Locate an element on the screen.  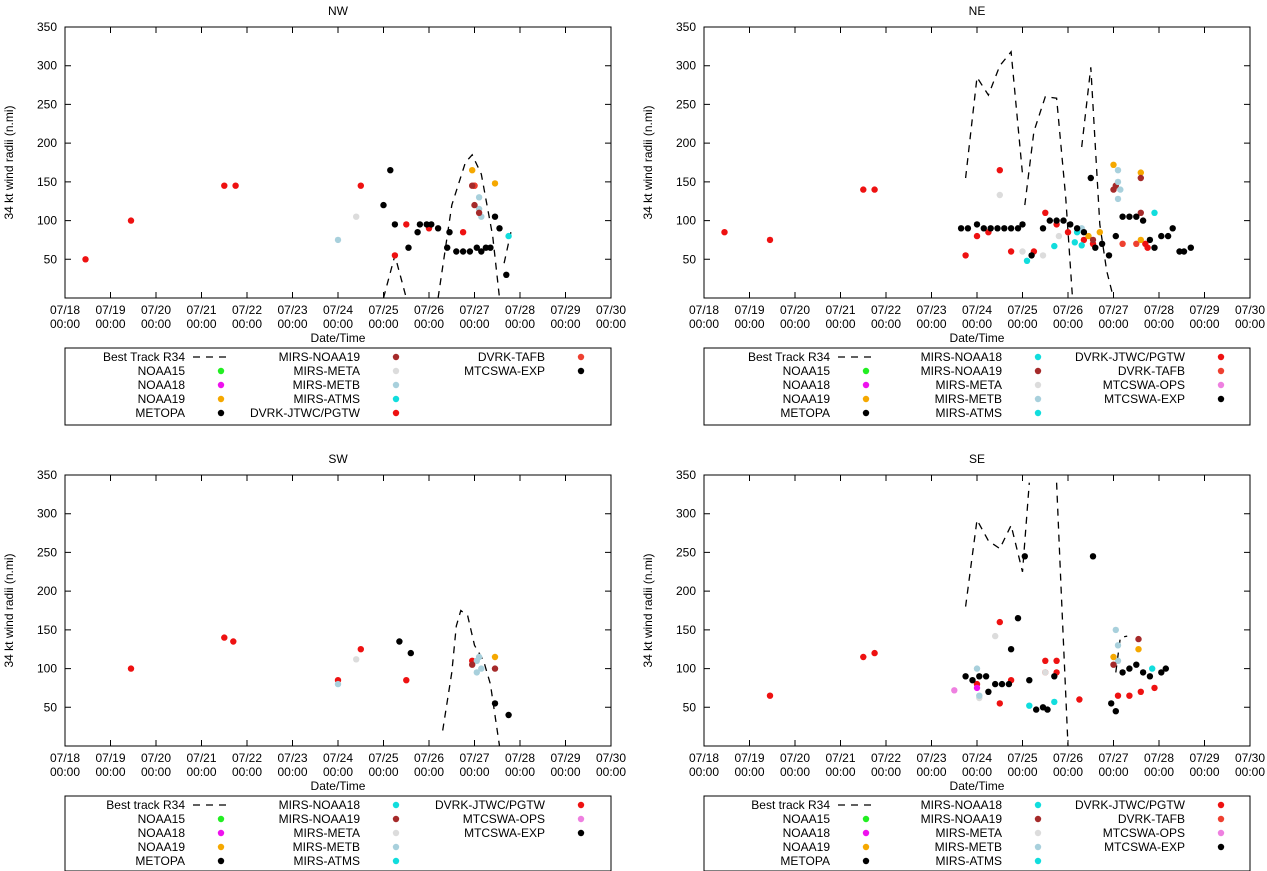
legend-entry: MTCSWA-OPS is located at coordinates (1164, 385).